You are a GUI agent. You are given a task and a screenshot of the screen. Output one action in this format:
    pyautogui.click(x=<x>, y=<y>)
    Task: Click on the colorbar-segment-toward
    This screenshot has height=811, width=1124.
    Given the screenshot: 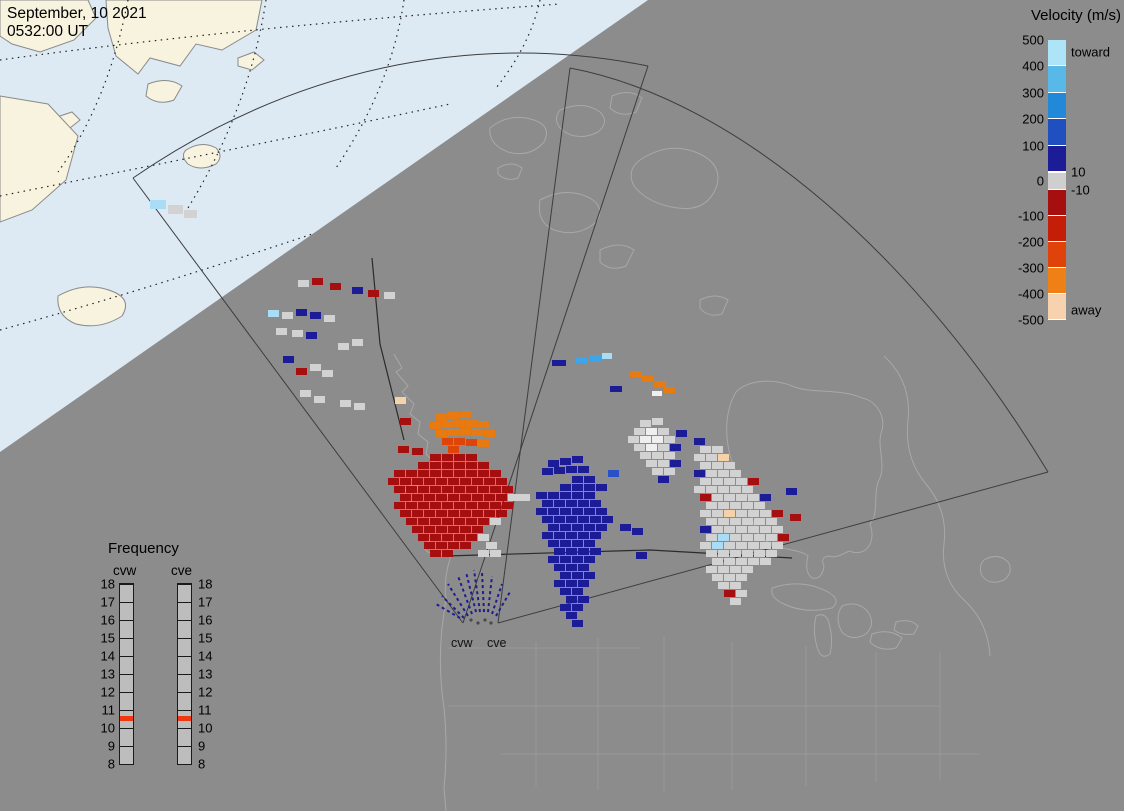 What is the action you would take?
    pyautogui.click(x=1057, y=132)
    